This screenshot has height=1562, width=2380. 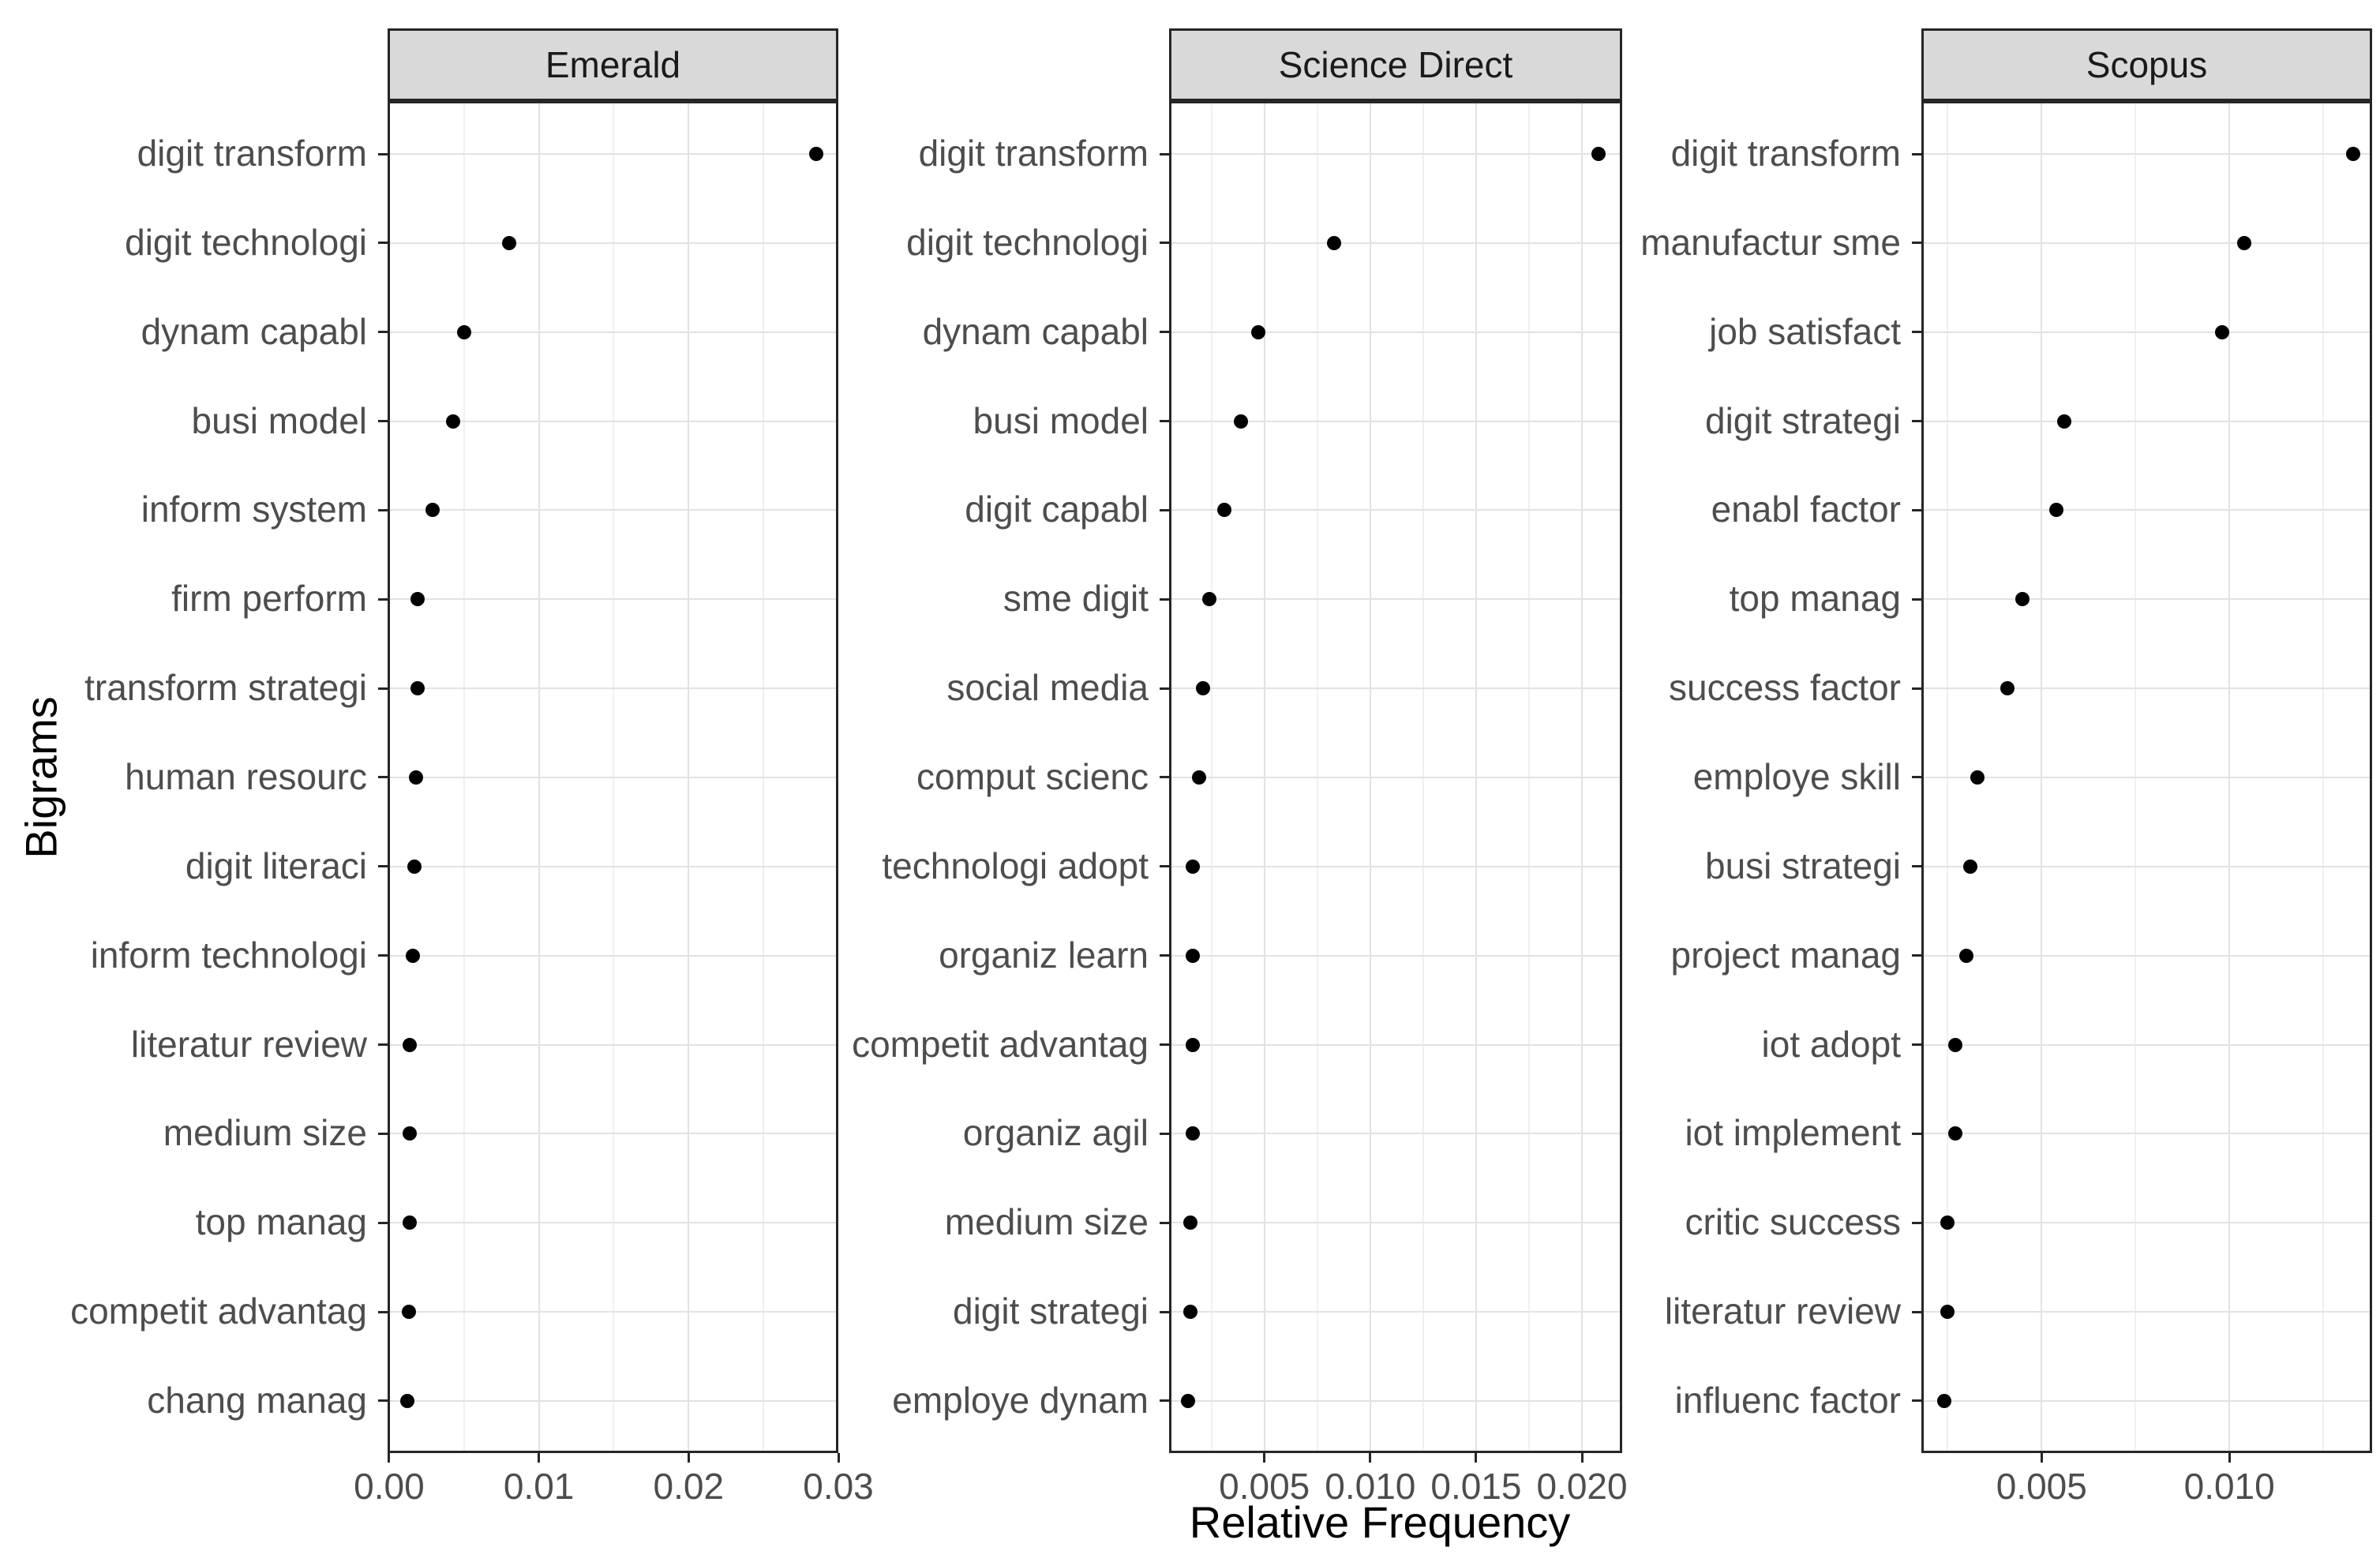 What do you see at coordinates (276, 865) in the screenshot?
I see `y-tick-label: digit literaci` at bounding box center [276, 865].